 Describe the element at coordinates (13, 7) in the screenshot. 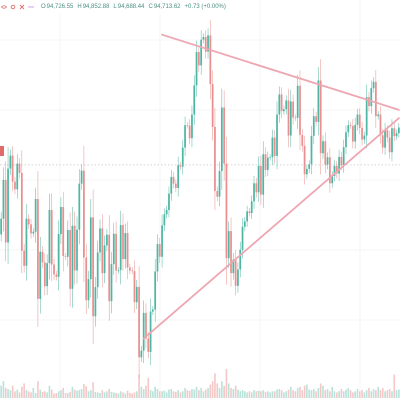

I see `gear-icon` at that location.